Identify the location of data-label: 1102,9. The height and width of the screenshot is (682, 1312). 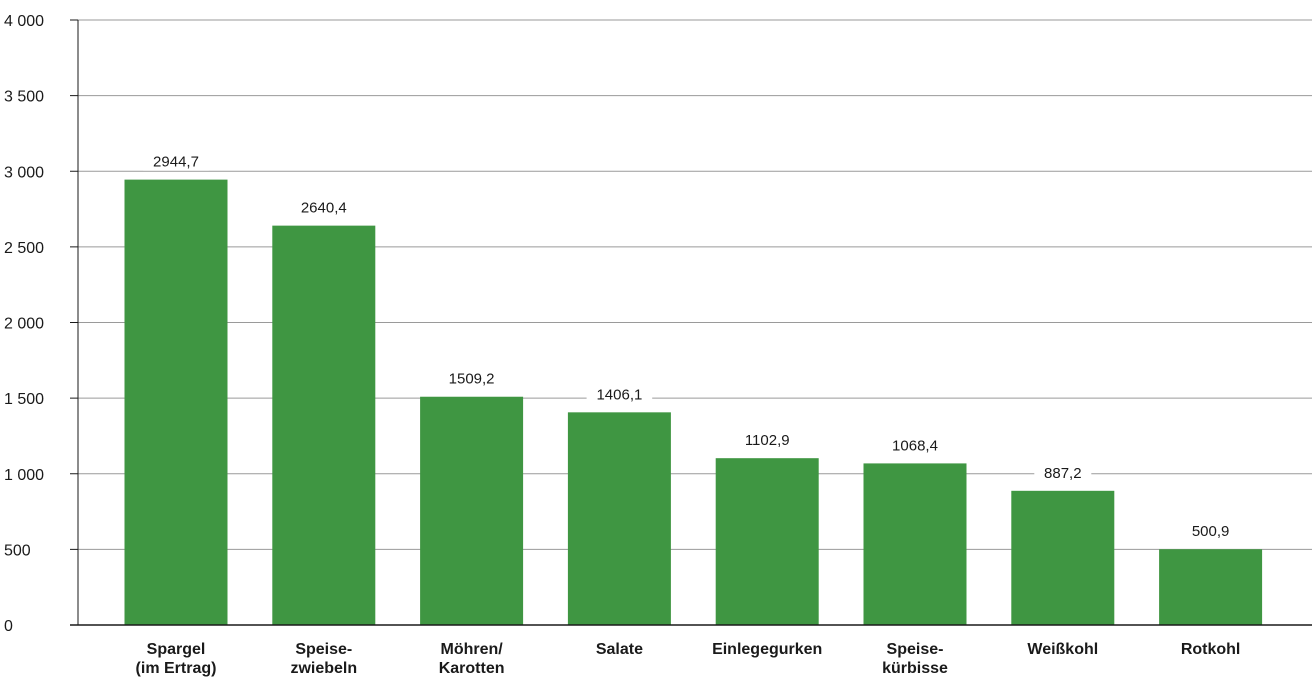
(767, 440).